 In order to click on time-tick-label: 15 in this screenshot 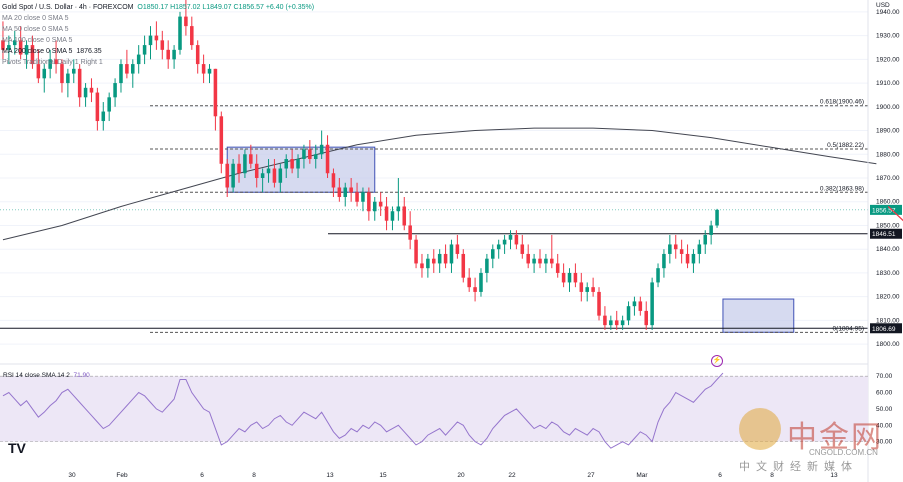, I will do `click(383, 475)`.